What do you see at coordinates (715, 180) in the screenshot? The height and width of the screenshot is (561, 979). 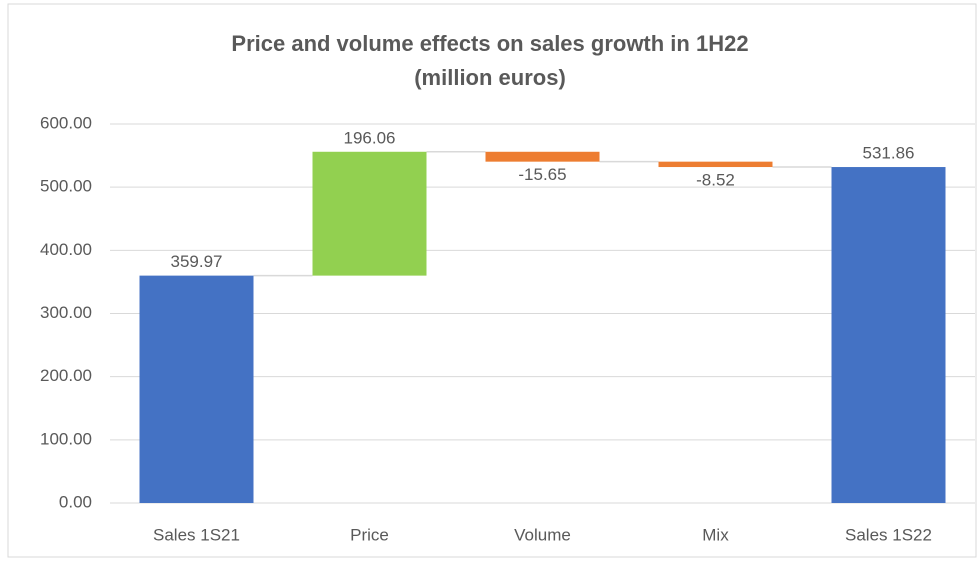 I see `data-label: -8.52` at bounding box center [715, 180].